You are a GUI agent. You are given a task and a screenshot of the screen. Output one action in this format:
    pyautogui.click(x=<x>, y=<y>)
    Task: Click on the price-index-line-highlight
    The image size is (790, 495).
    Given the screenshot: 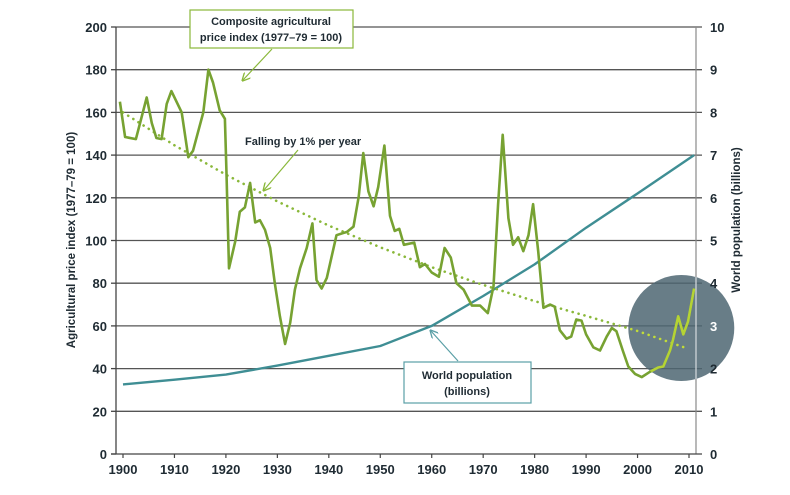 What is the action you would take?
    pyautogui.click(x=662, y=327)
    